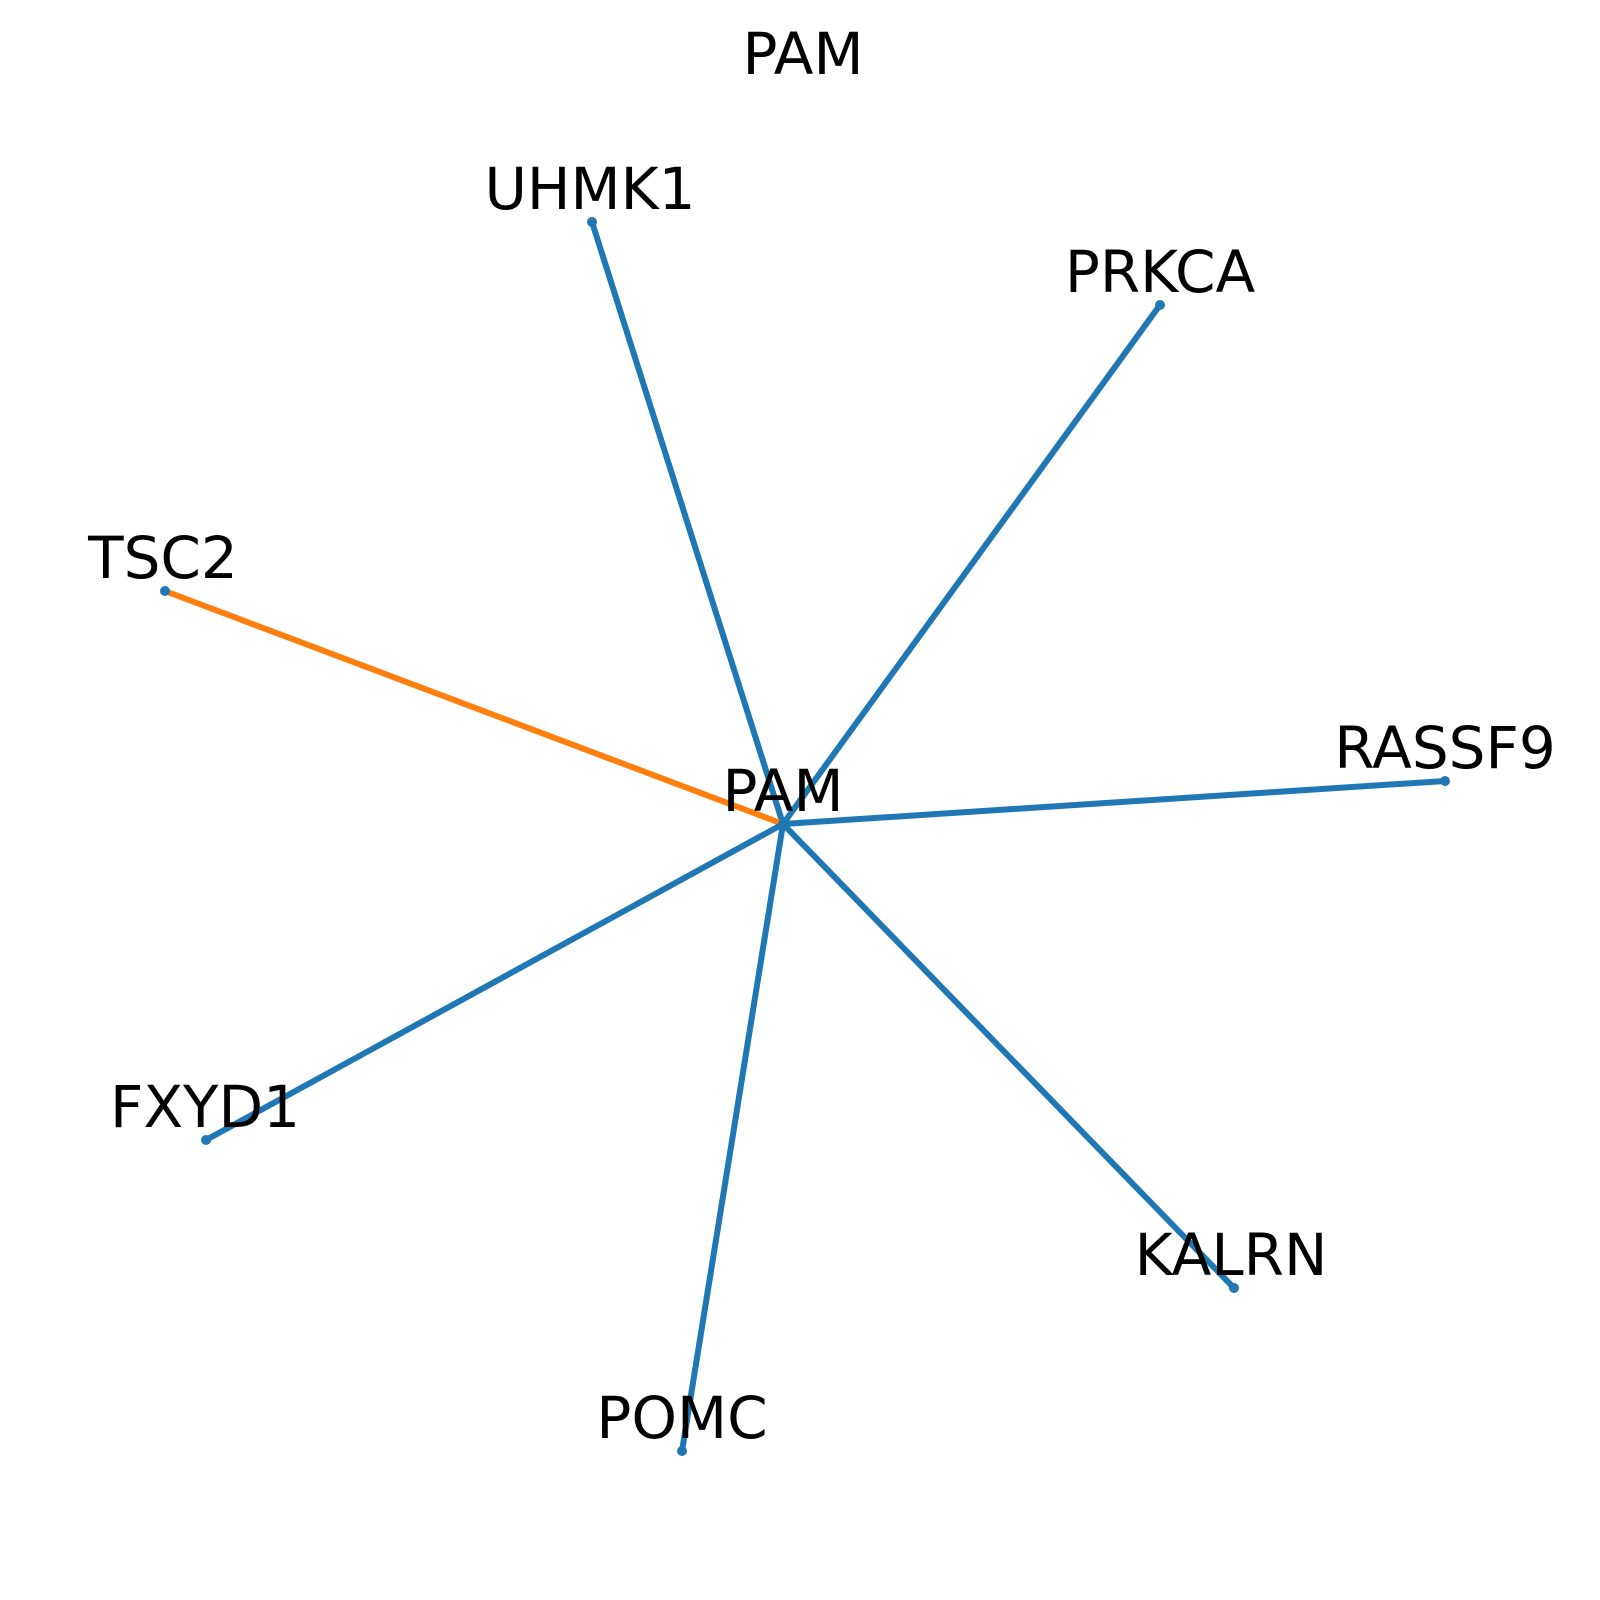  What do you see at coordinates (783, 824) in the screenshot?
I see `node-pam` at bounding box center [783, 824].